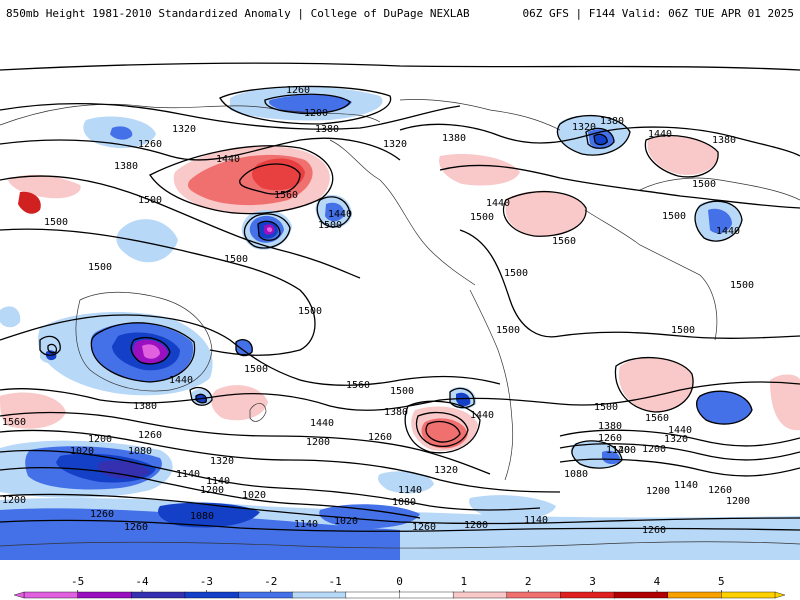 The height and width of the screenshot is (600, 800). I want to click on colorbar-cells, so click(399, 595).